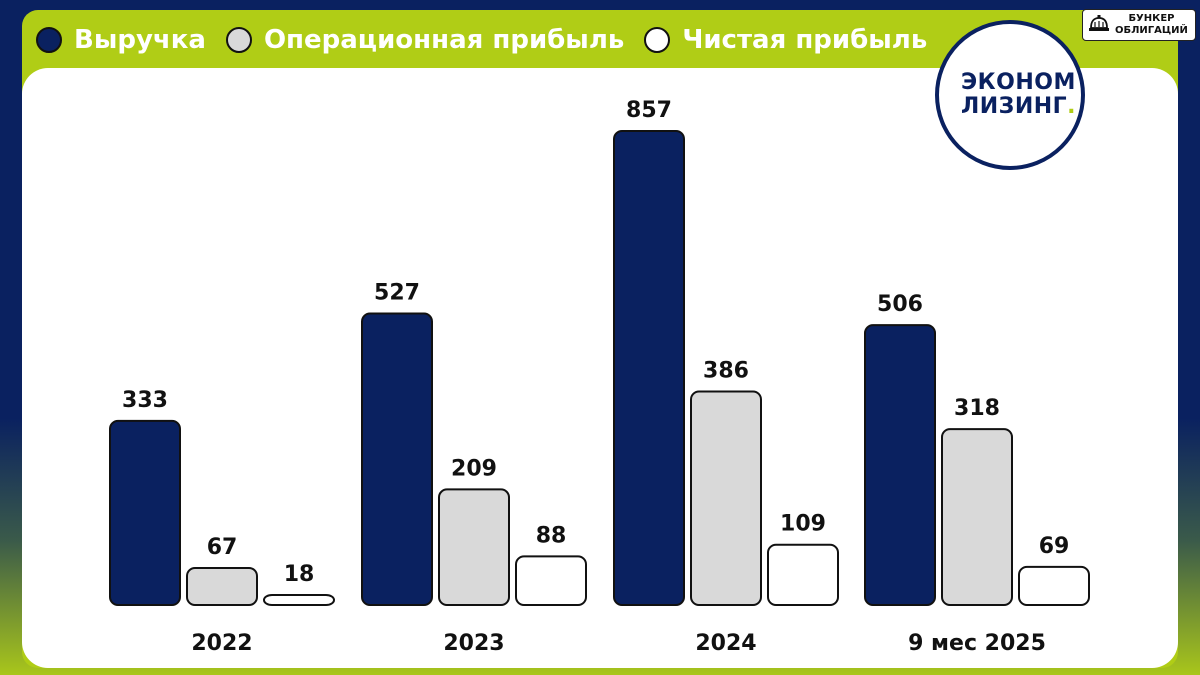 This screenshot has width=1200, height=675. Describe the element at coordinates (222, 586) in the screenshot. I see `bar-2022-s1` at that location.